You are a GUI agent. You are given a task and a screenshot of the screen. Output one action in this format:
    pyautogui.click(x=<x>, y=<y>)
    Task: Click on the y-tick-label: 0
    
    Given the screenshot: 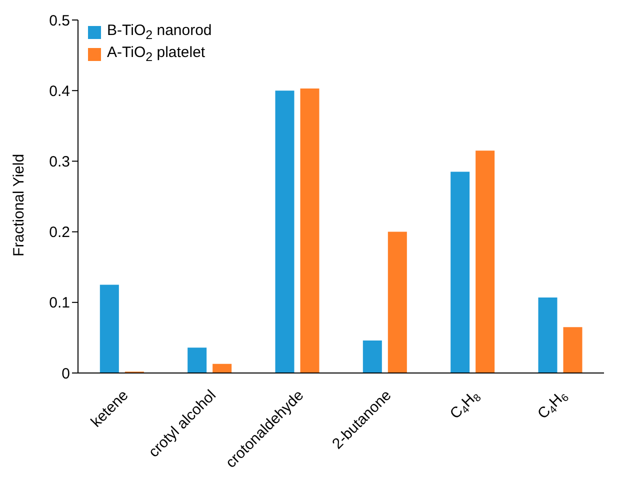 What is the action you would take?
    pyautogui.click(x=66, y=373)
    